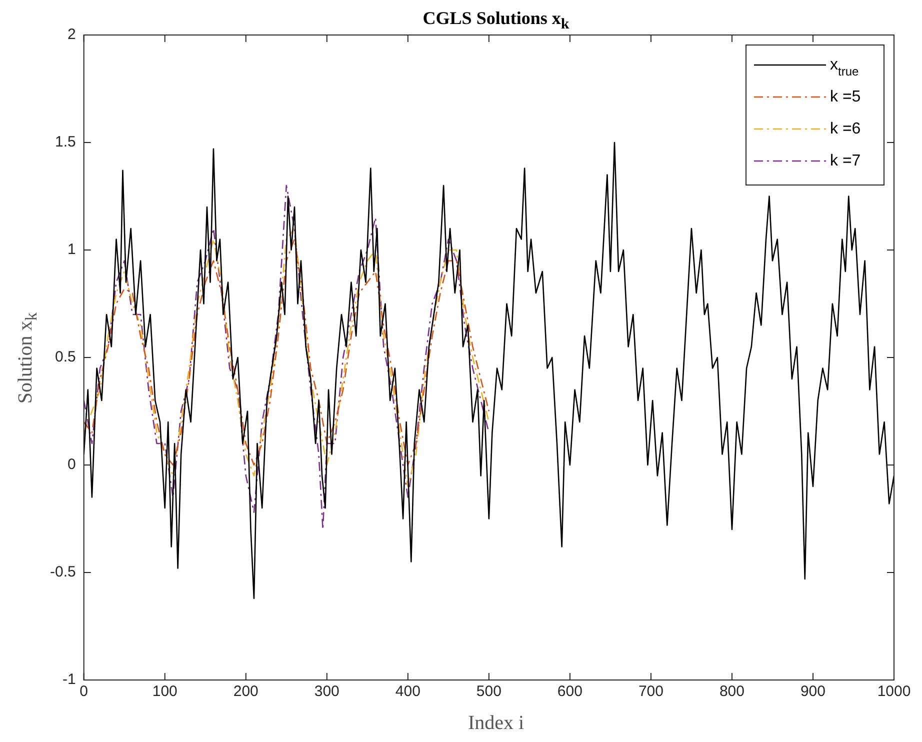 Image resolution: width=922 pixels, height=742 pixels. I want to click on x-tick-label: 700, so click(651, 691).